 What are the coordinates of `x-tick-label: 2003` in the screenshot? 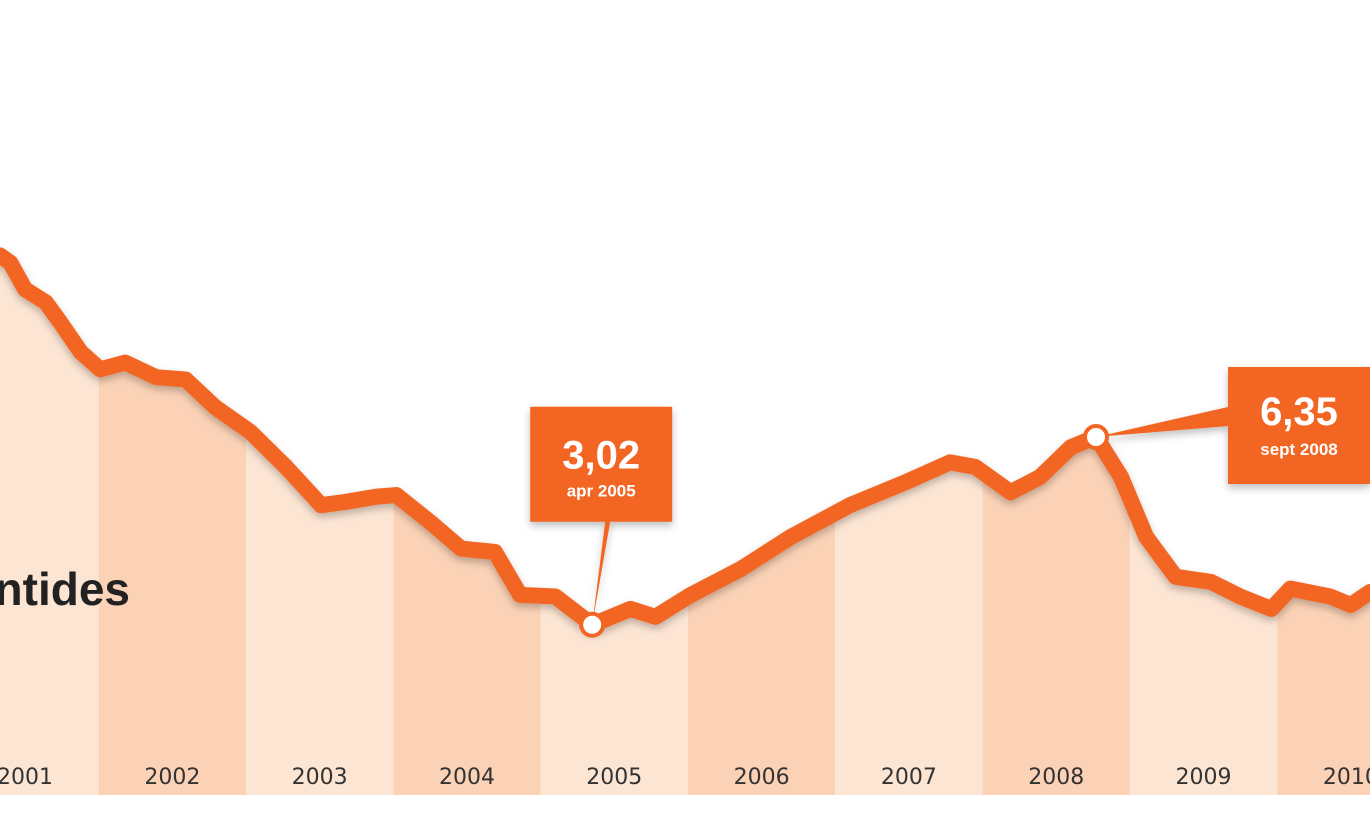 It's located at (320, 777).